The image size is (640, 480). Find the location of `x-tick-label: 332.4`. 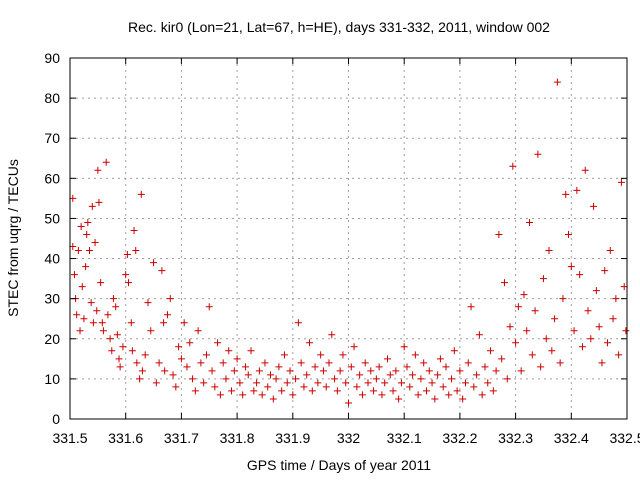

x-tick-label: 332.4 is located at coordinates (571, 438).